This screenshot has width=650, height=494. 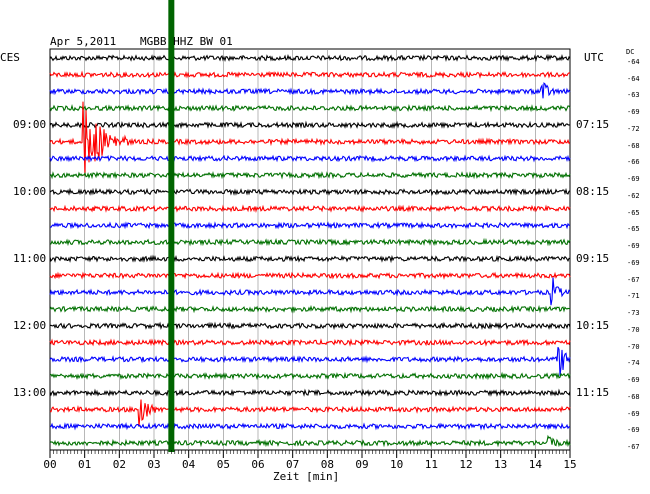 I want to click on x-tick-label: 01, so click(x=84, y=464).